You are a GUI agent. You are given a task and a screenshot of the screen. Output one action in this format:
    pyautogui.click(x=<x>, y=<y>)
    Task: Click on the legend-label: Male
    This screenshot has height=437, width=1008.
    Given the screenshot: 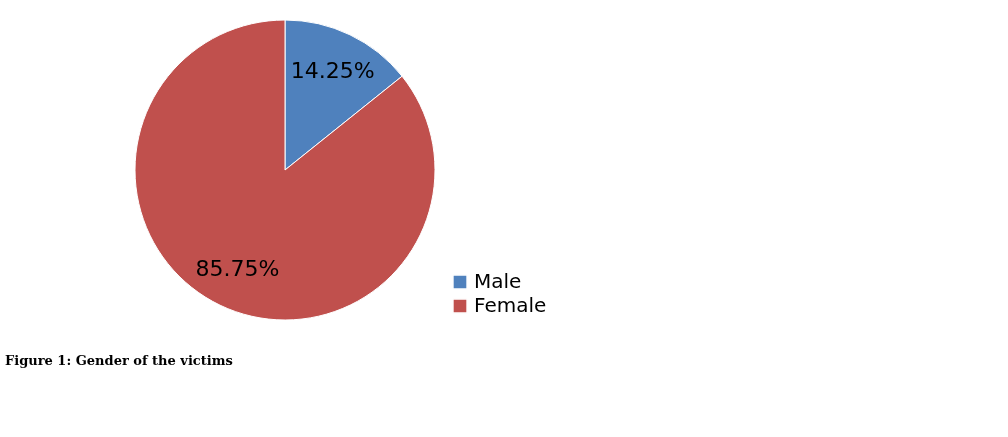 What is the action you would take?
    pyautogui.click(x=498, y=281)
    